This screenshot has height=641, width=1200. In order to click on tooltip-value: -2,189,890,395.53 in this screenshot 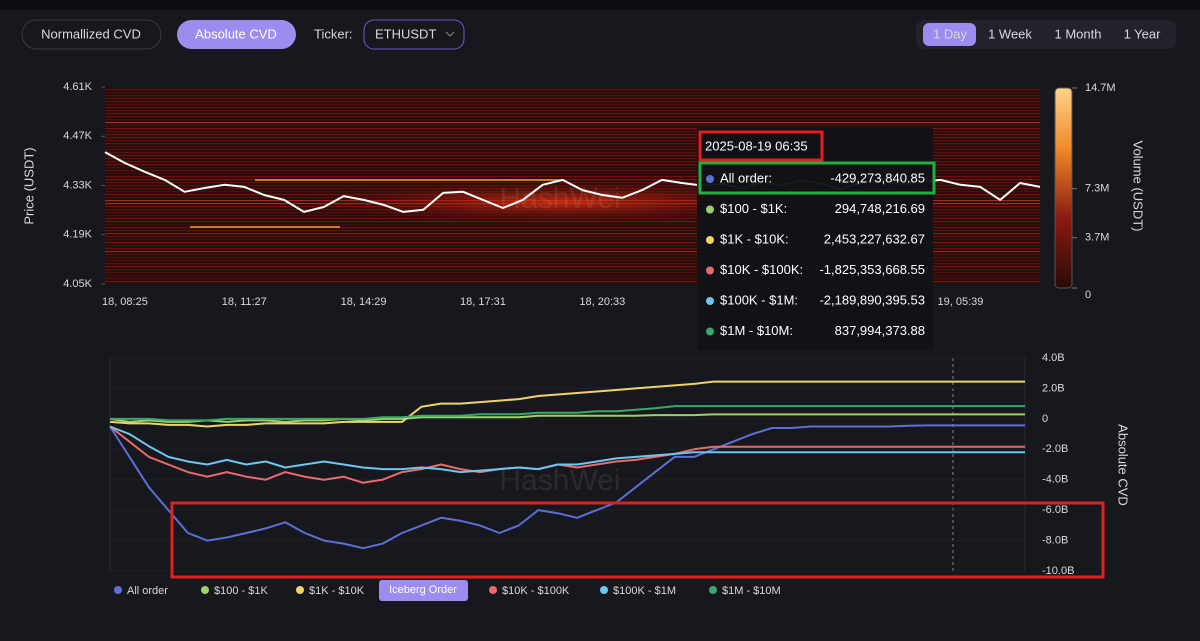, I will do `click(872, 299)`.